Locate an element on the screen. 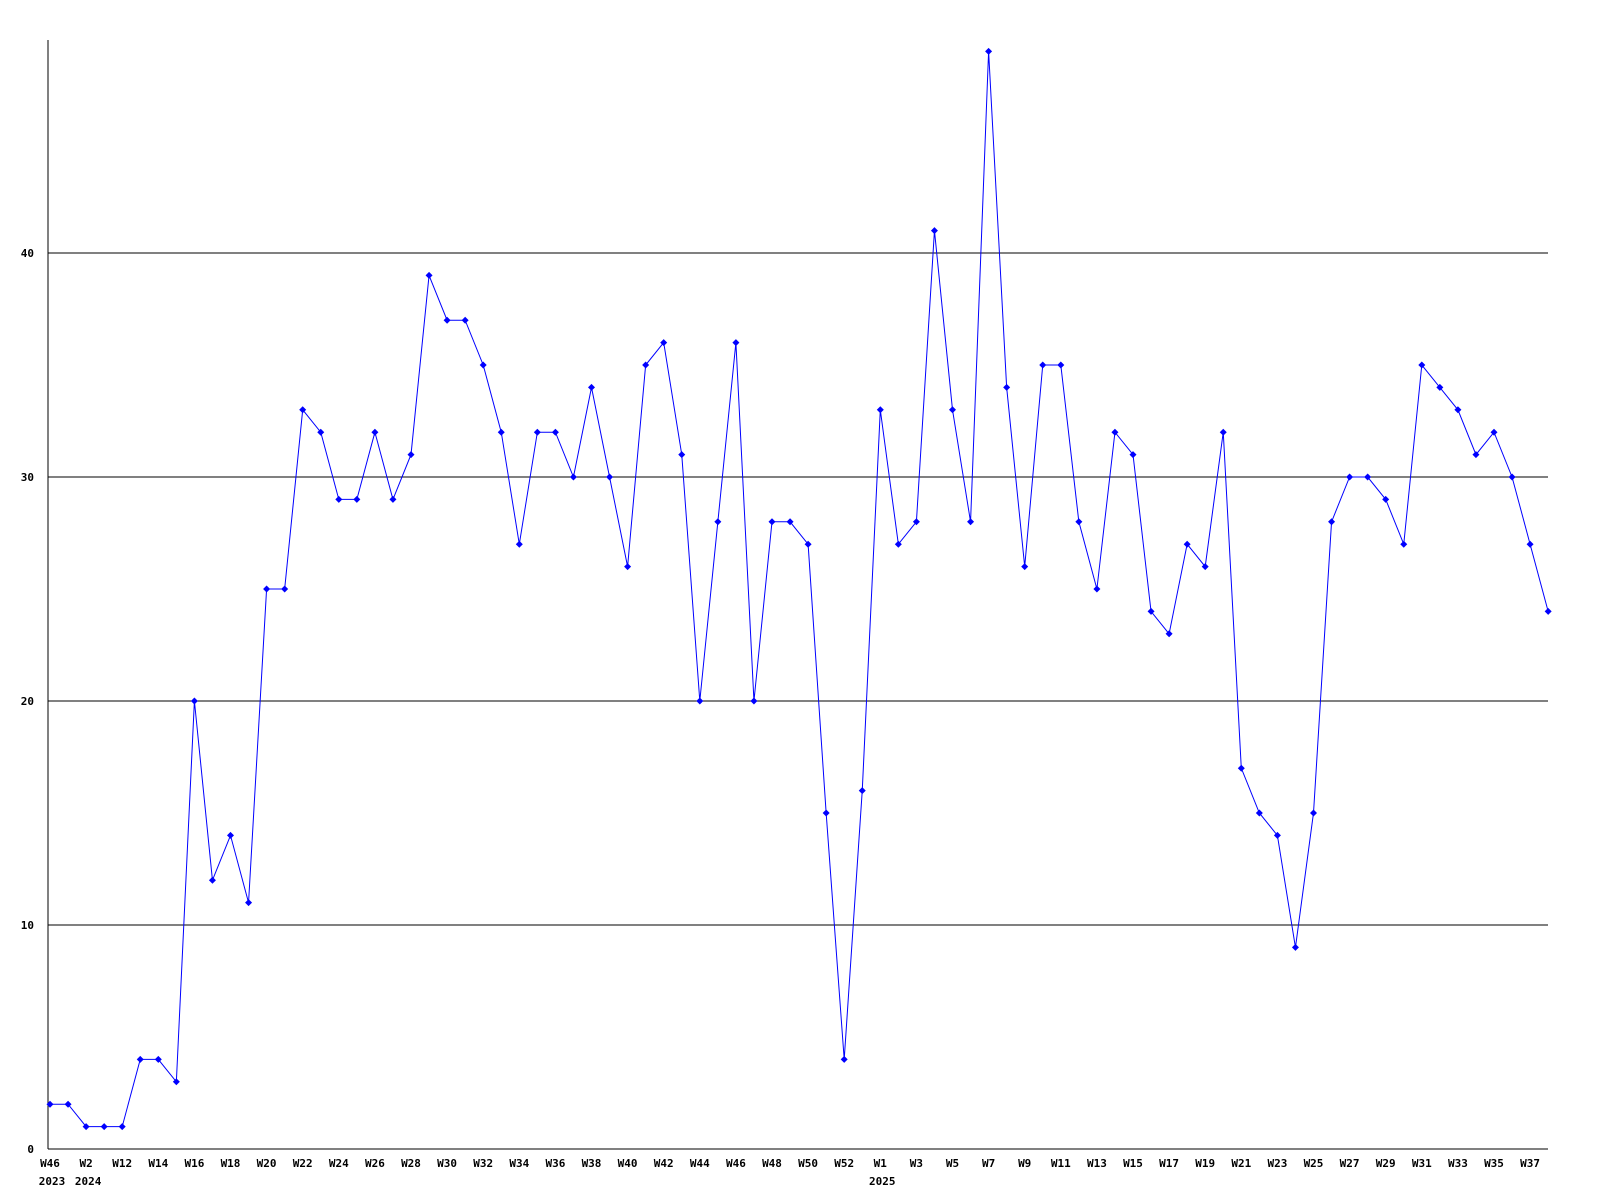  x-tick-label: W15 is located at coordinates (1133, 1163).